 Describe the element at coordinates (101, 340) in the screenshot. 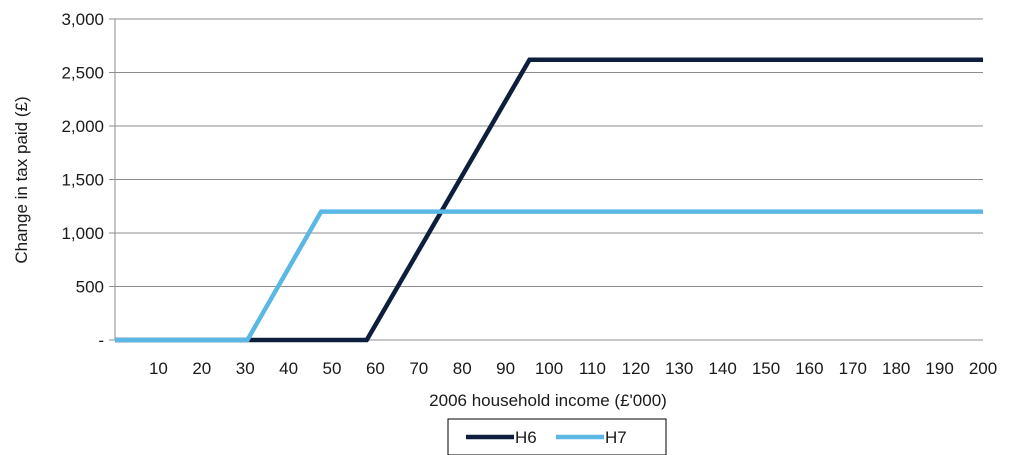

I see `y-tick-label: -` at that location.